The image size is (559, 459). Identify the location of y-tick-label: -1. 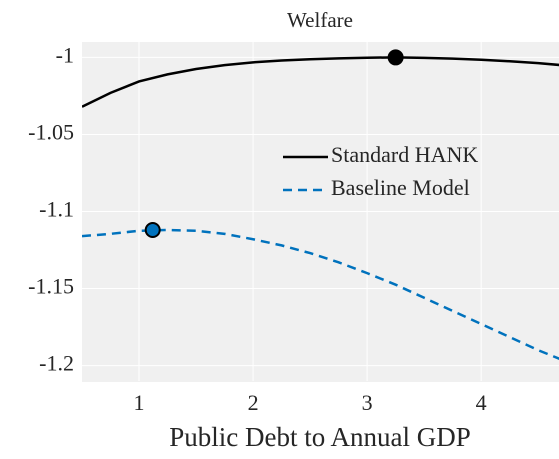
(65, 54).